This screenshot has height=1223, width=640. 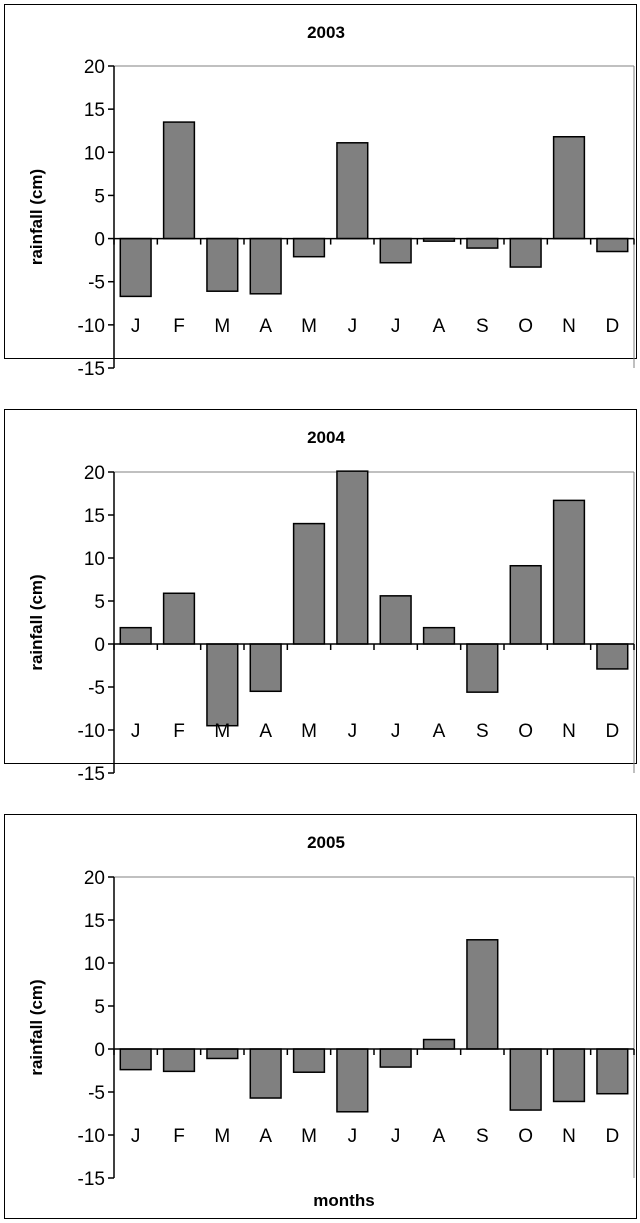 What do you see at coordinates (343, 1200) in the screenshot?
I see `x-axis-label: months` at bounding box center [343, 1200].